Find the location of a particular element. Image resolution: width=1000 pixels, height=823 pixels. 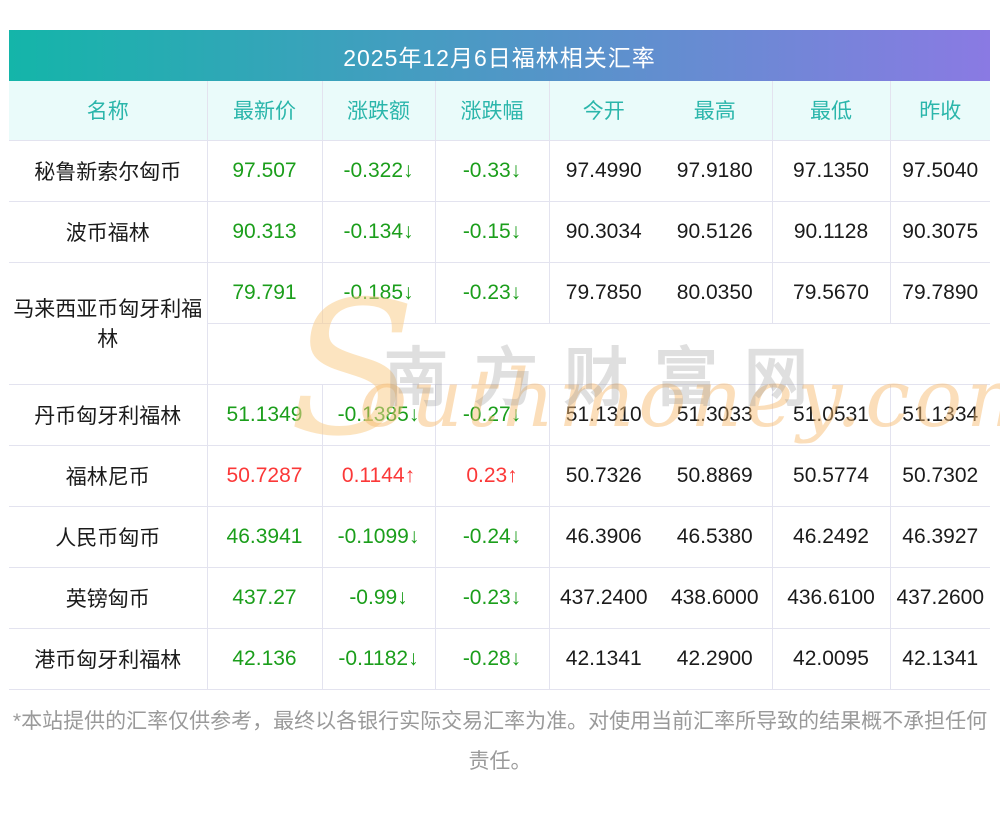

column-header-prev-close: 昨收 is located at coordinates (939, 110).